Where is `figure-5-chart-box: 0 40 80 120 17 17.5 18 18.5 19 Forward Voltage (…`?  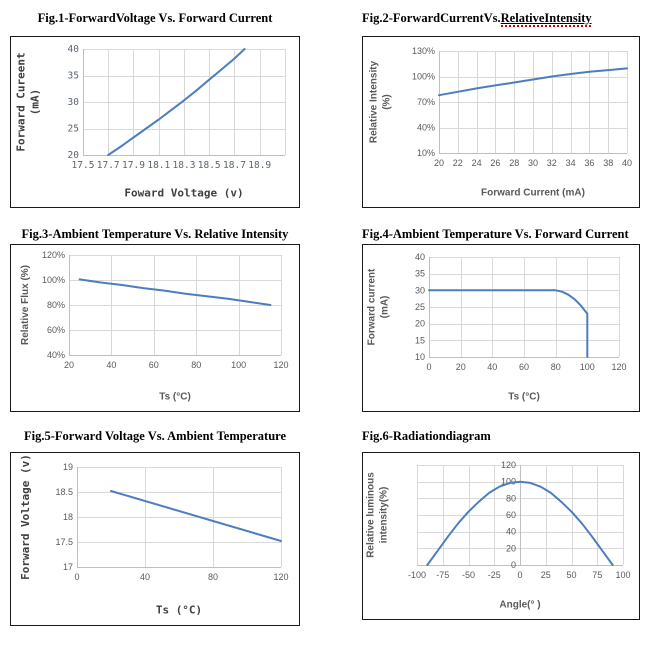
figure-5-chart-box: 0 40 80 120 17 17.5 18 18.5 19 Forward Voltage (… is located at coordinates (155, 539).